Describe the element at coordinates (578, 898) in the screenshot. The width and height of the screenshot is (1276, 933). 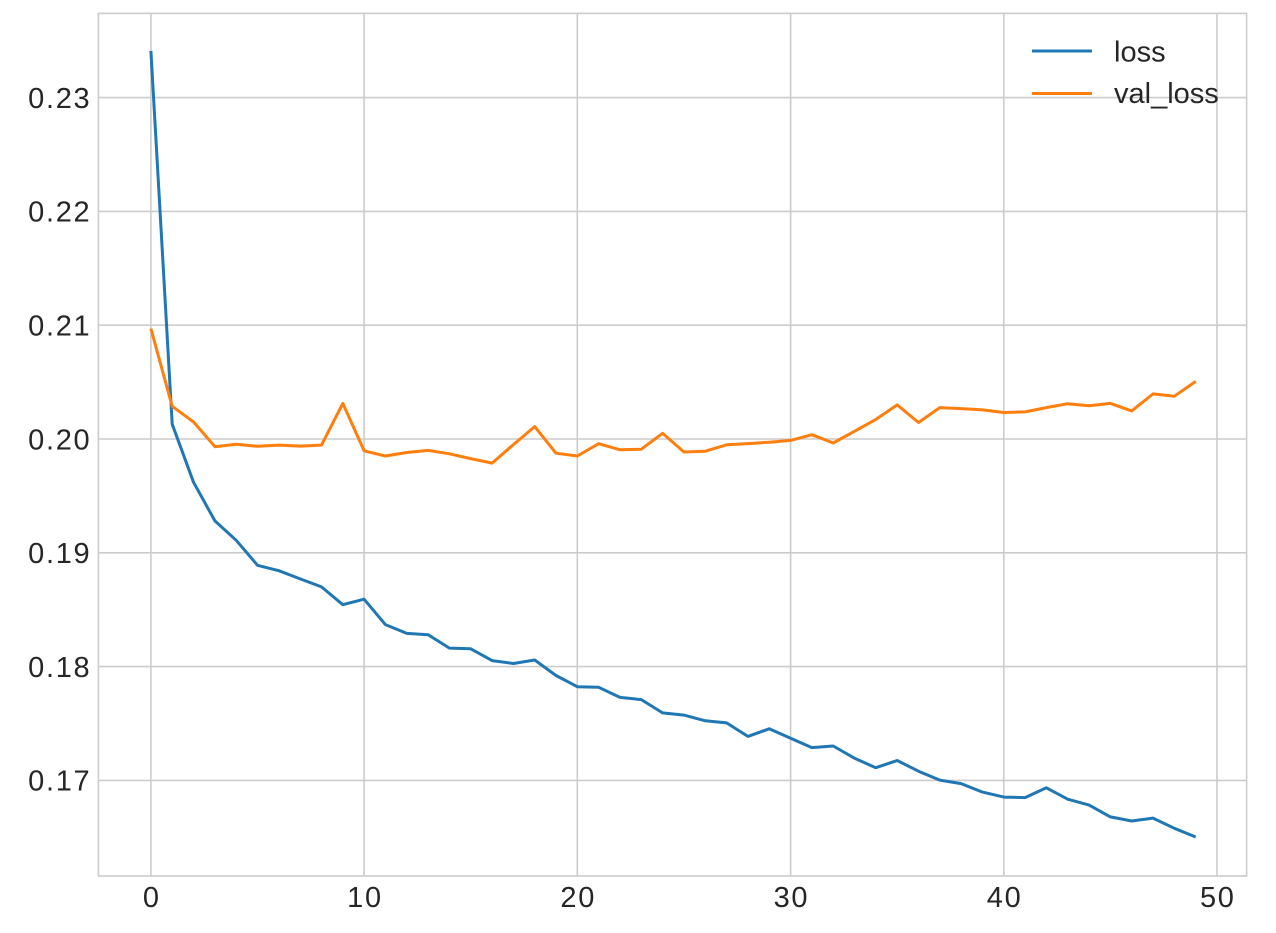
I see `svg-text: 20` at that location.